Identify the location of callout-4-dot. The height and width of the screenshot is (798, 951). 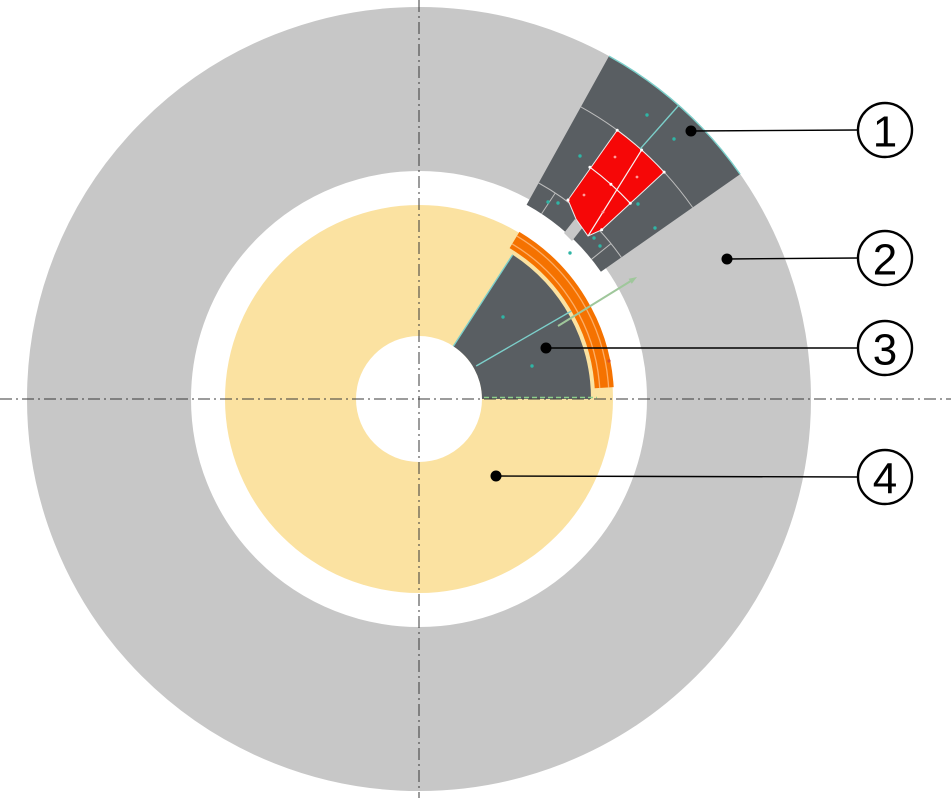
(496, 476).